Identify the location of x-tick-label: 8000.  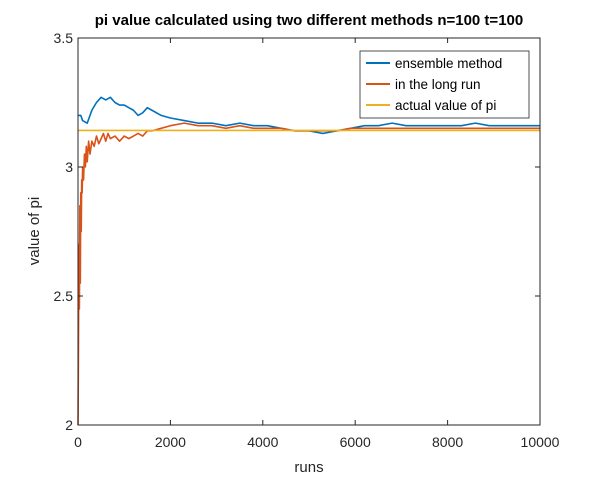
(447, 442).